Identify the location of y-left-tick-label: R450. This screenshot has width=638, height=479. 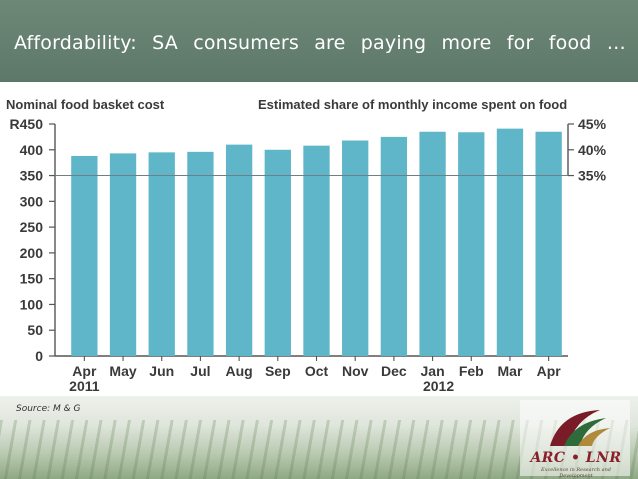
(27, 124).